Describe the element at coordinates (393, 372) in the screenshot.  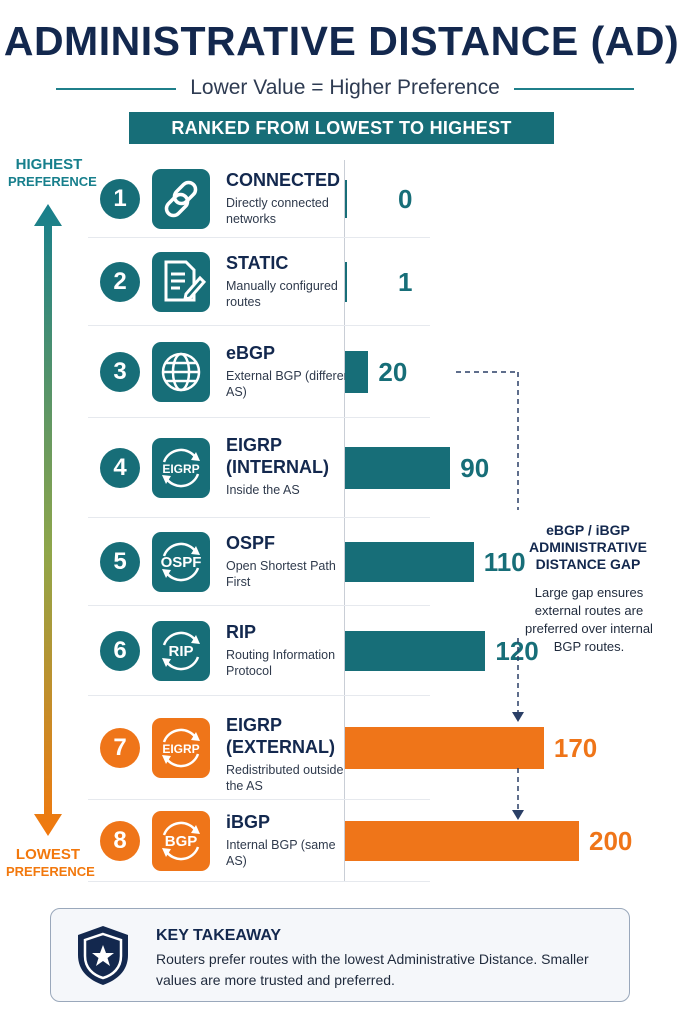
I see `ad-value-label: 20` at that location.